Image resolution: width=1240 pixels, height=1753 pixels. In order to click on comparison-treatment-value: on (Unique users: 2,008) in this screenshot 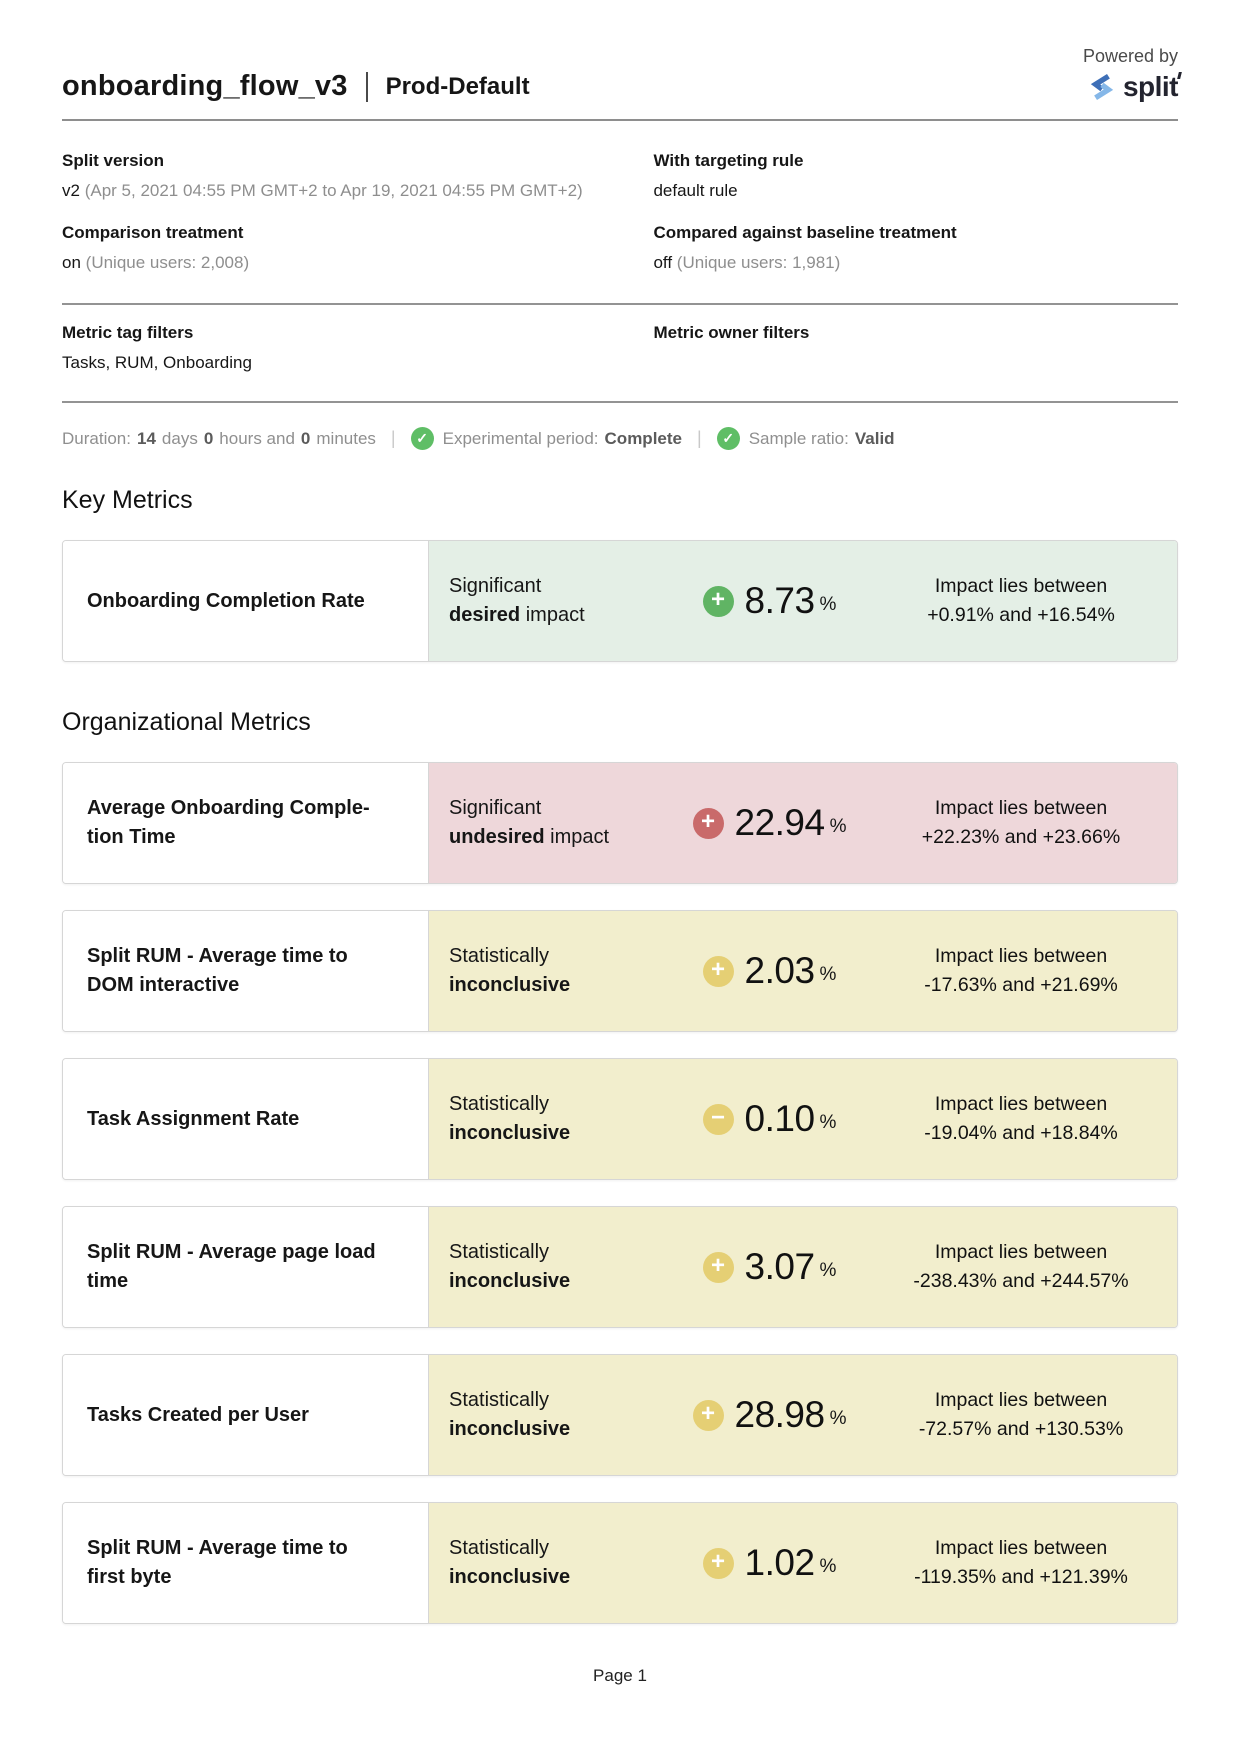, I will do `click(357, 263)`.